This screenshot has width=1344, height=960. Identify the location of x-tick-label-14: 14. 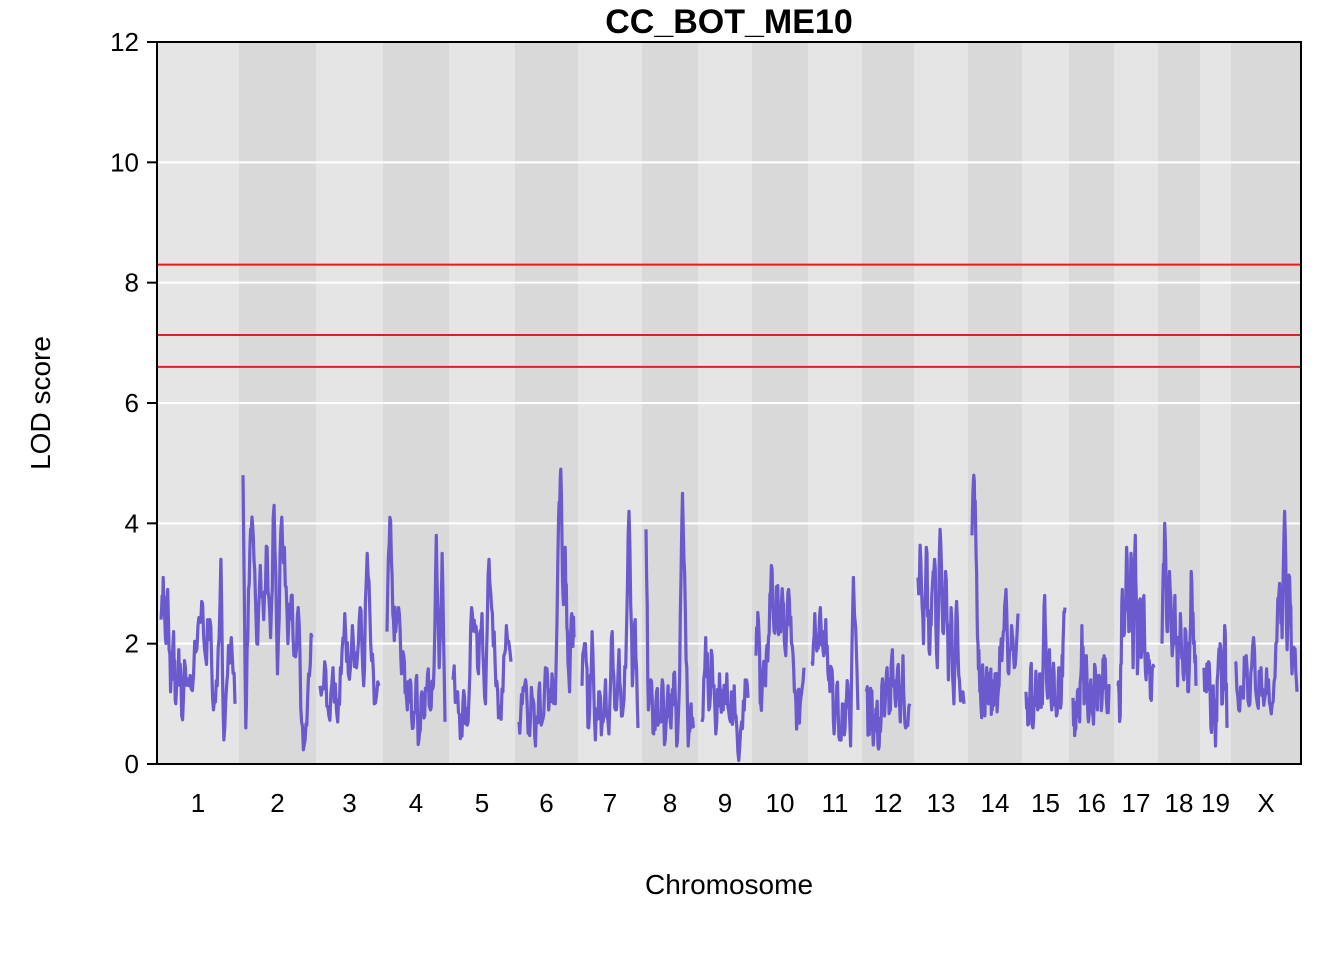
(995, 803).